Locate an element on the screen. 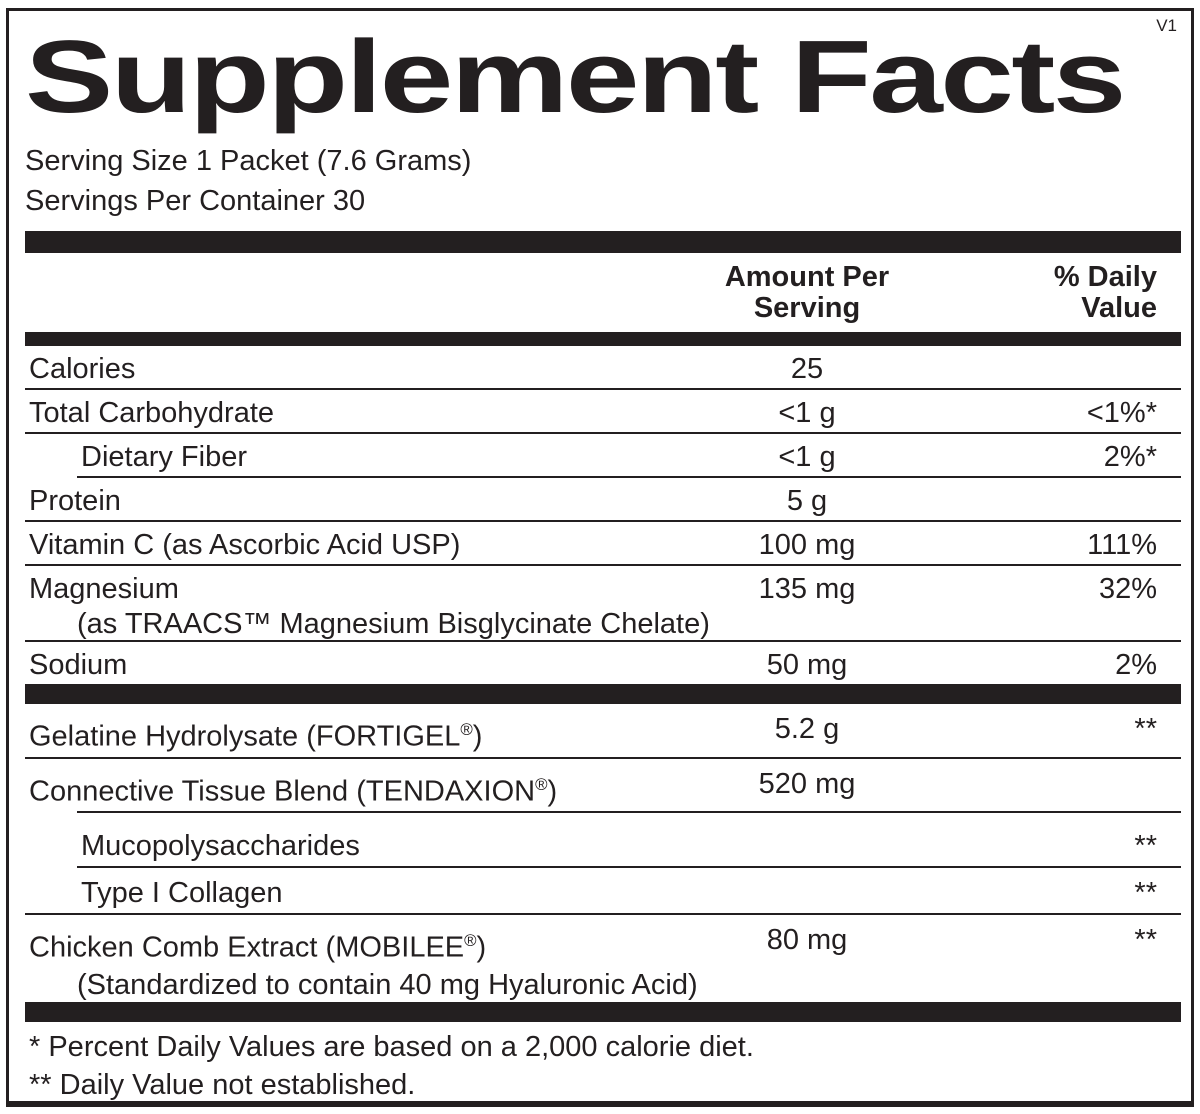 This screenshot has width=1200, height=1114. nutrient-name: Sodium is located at coordinates (78, 665).